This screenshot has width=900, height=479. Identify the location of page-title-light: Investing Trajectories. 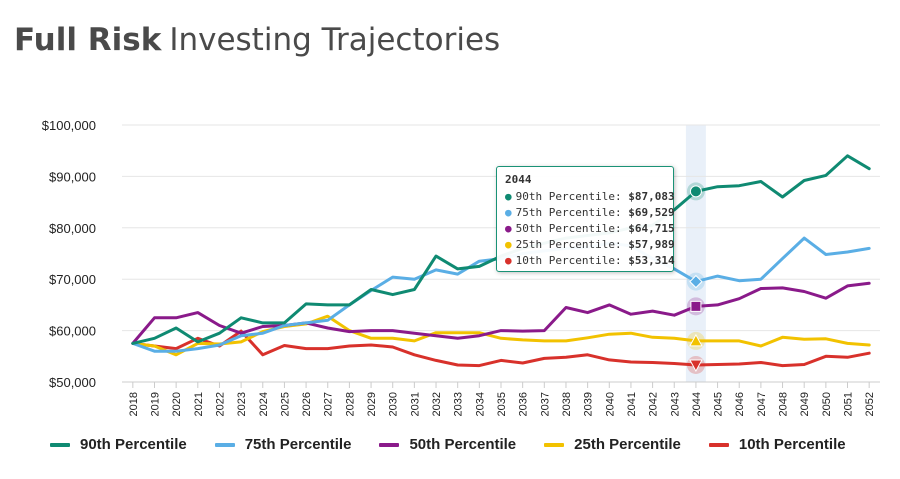
(335, 40).